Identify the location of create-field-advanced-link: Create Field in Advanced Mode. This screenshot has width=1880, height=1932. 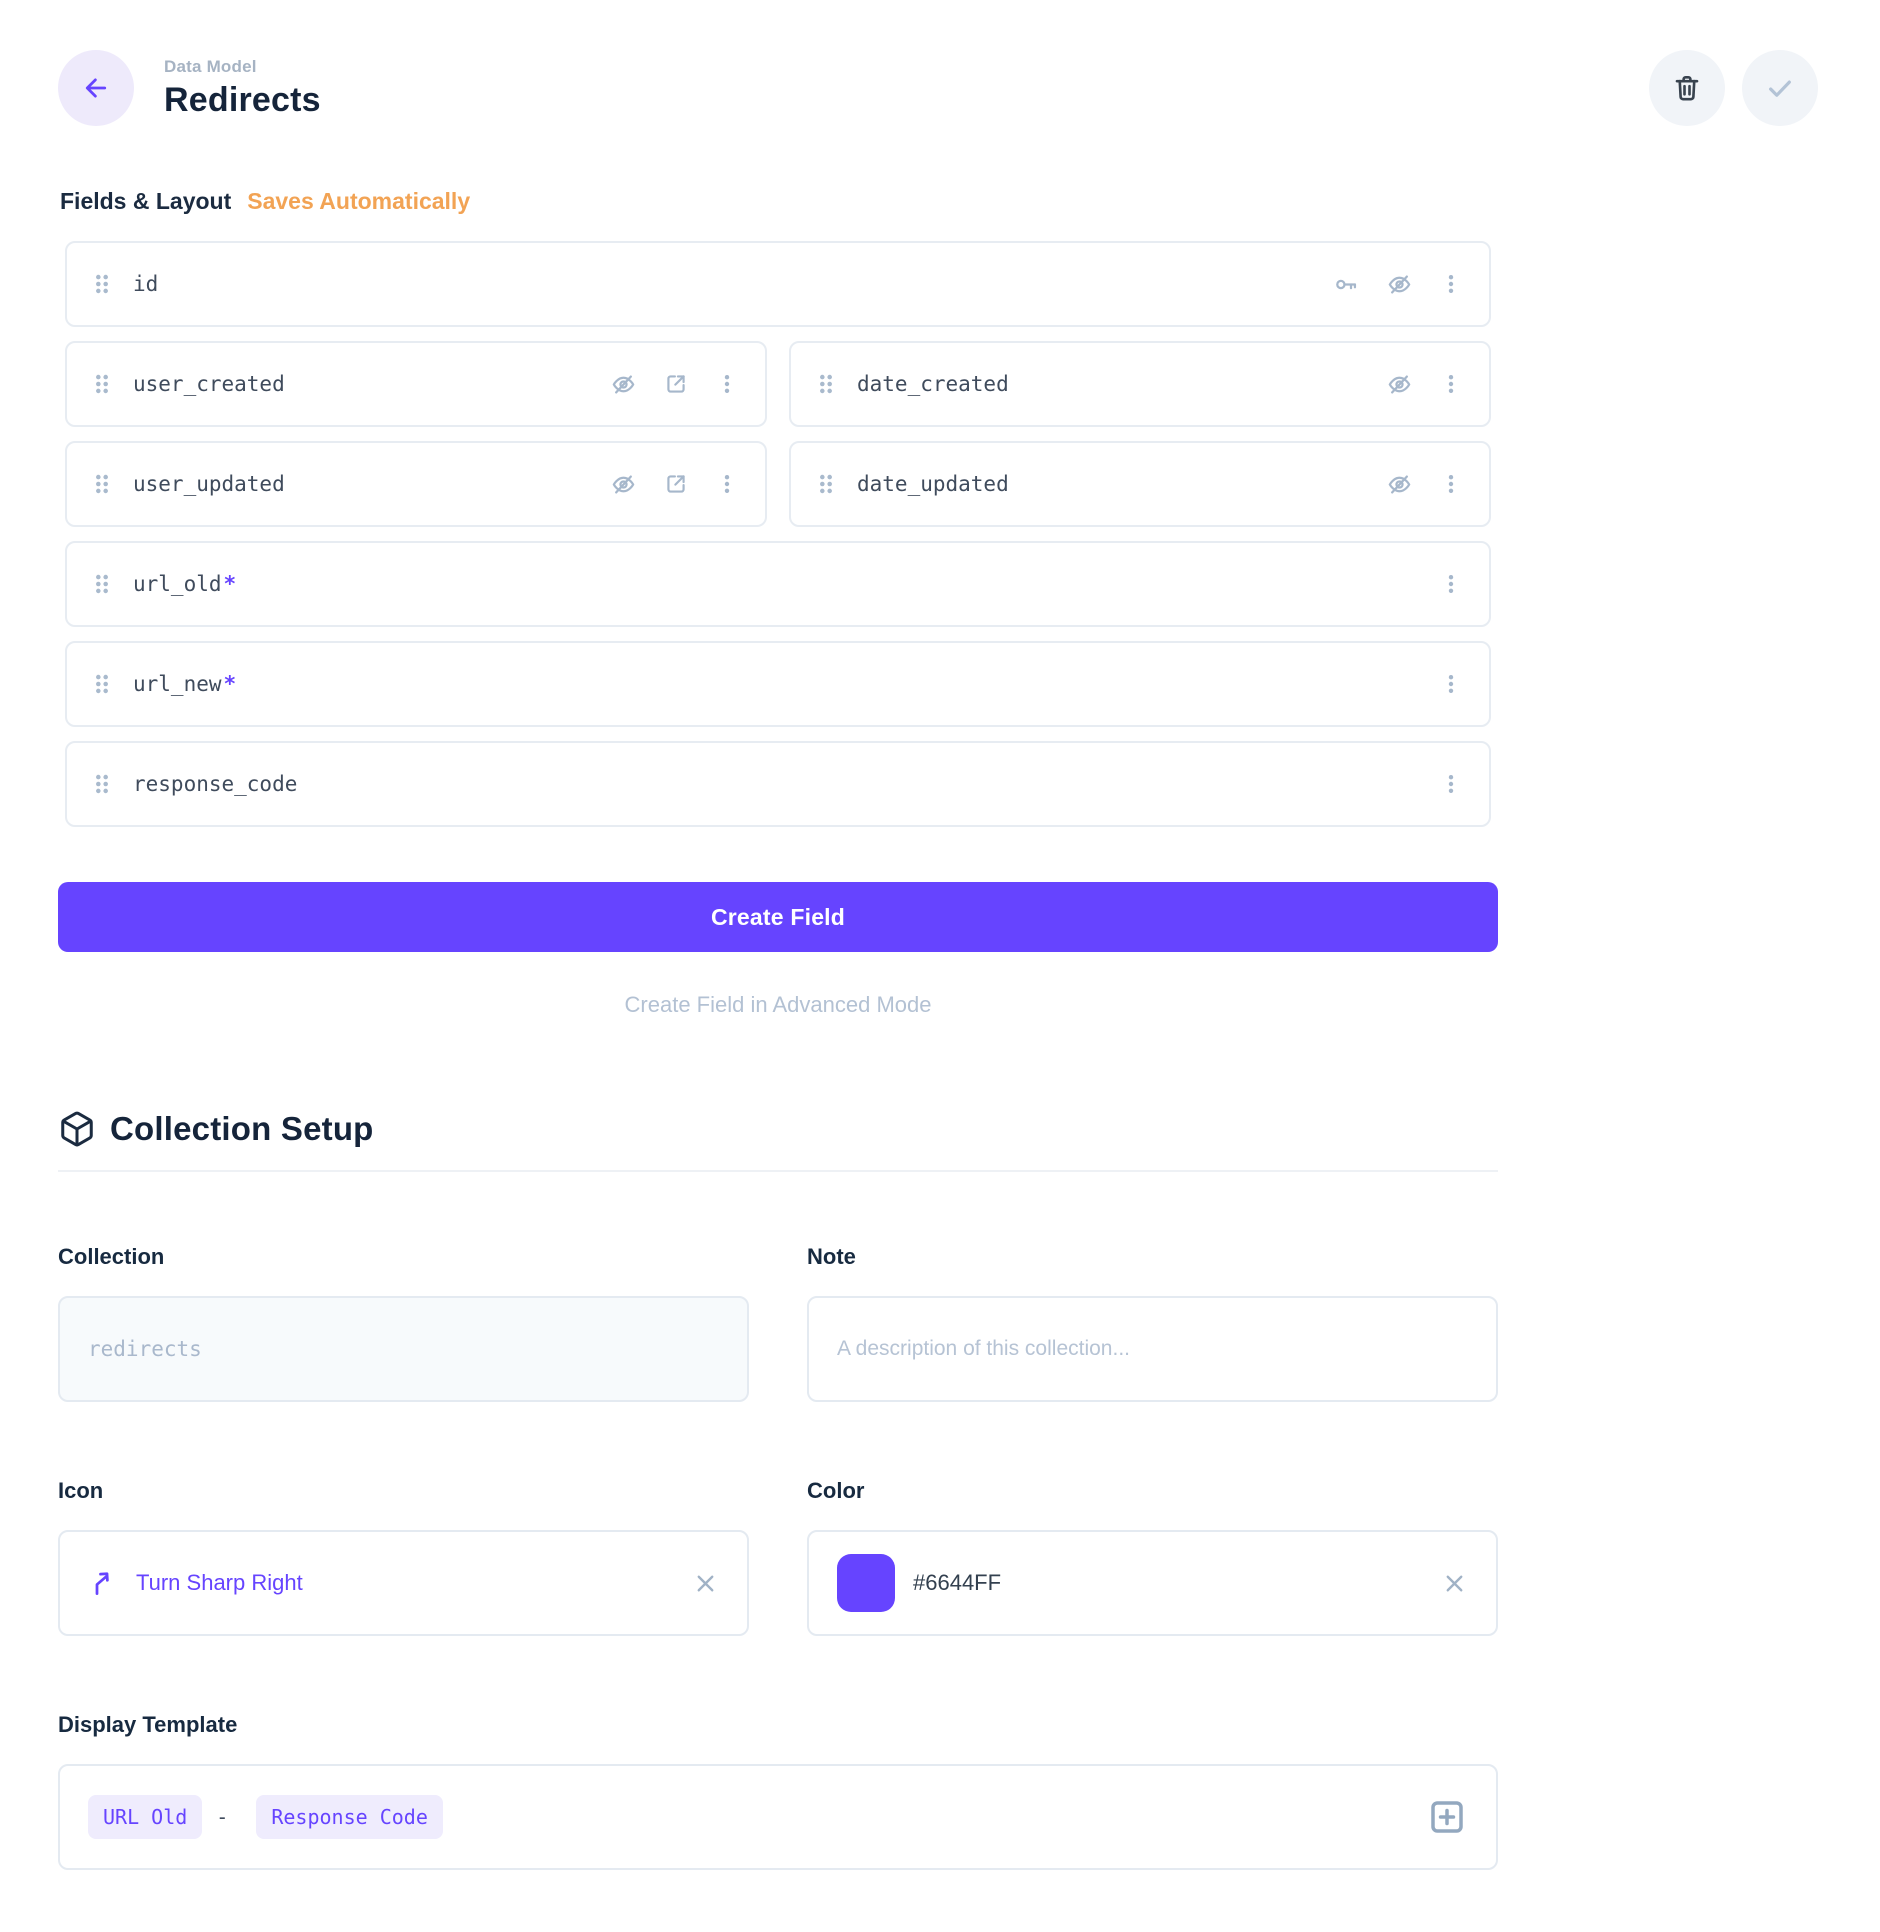
(778, 1004).